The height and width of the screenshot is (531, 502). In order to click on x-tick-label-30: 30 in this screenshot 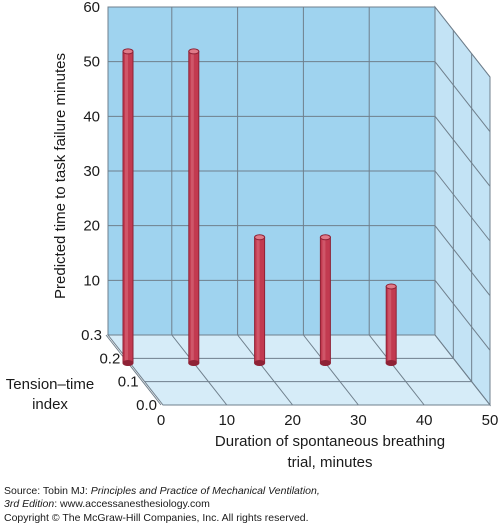, I will do `click(358, 420)`.